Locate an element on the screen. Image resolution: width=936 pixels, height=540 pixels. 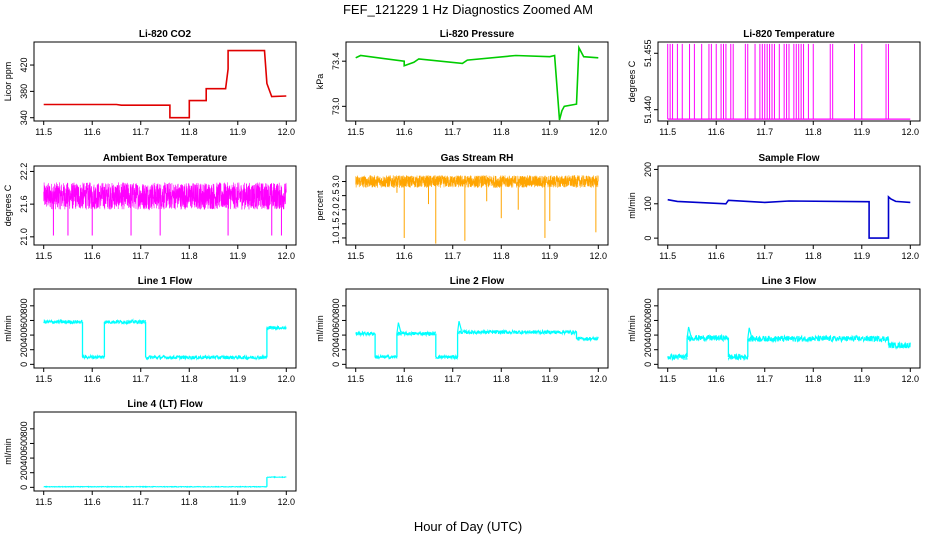
y-tick-label: 100 is located at coordinates (648, 203).